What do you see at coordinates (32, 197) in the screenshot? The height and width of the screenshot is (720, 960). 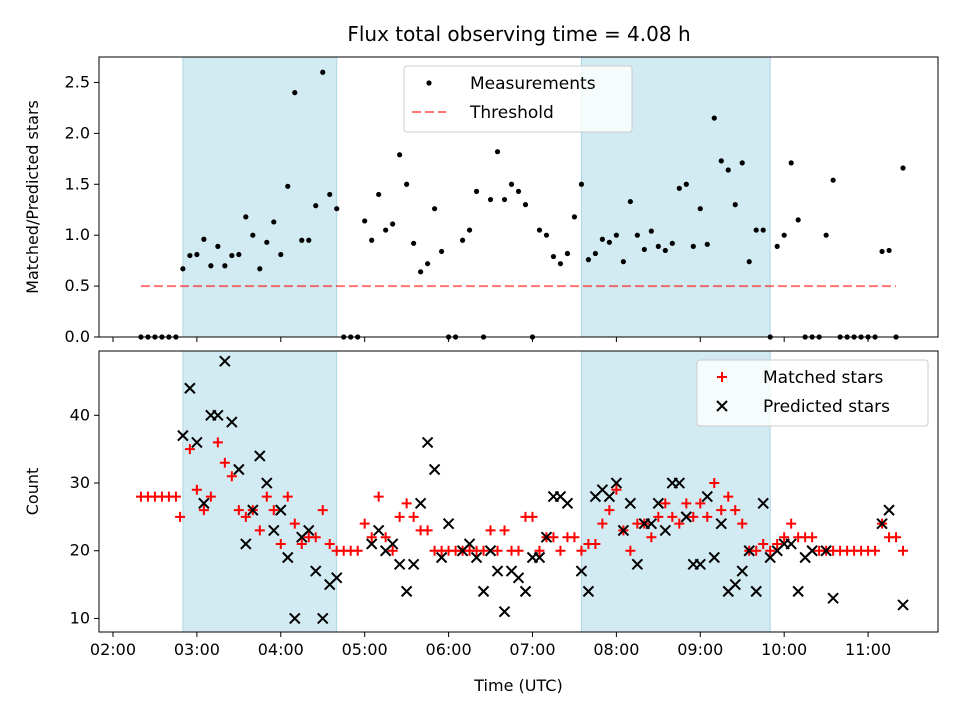 I see `y-axis-label: Matched/Predicted stars` at bounding box center [32, 197].